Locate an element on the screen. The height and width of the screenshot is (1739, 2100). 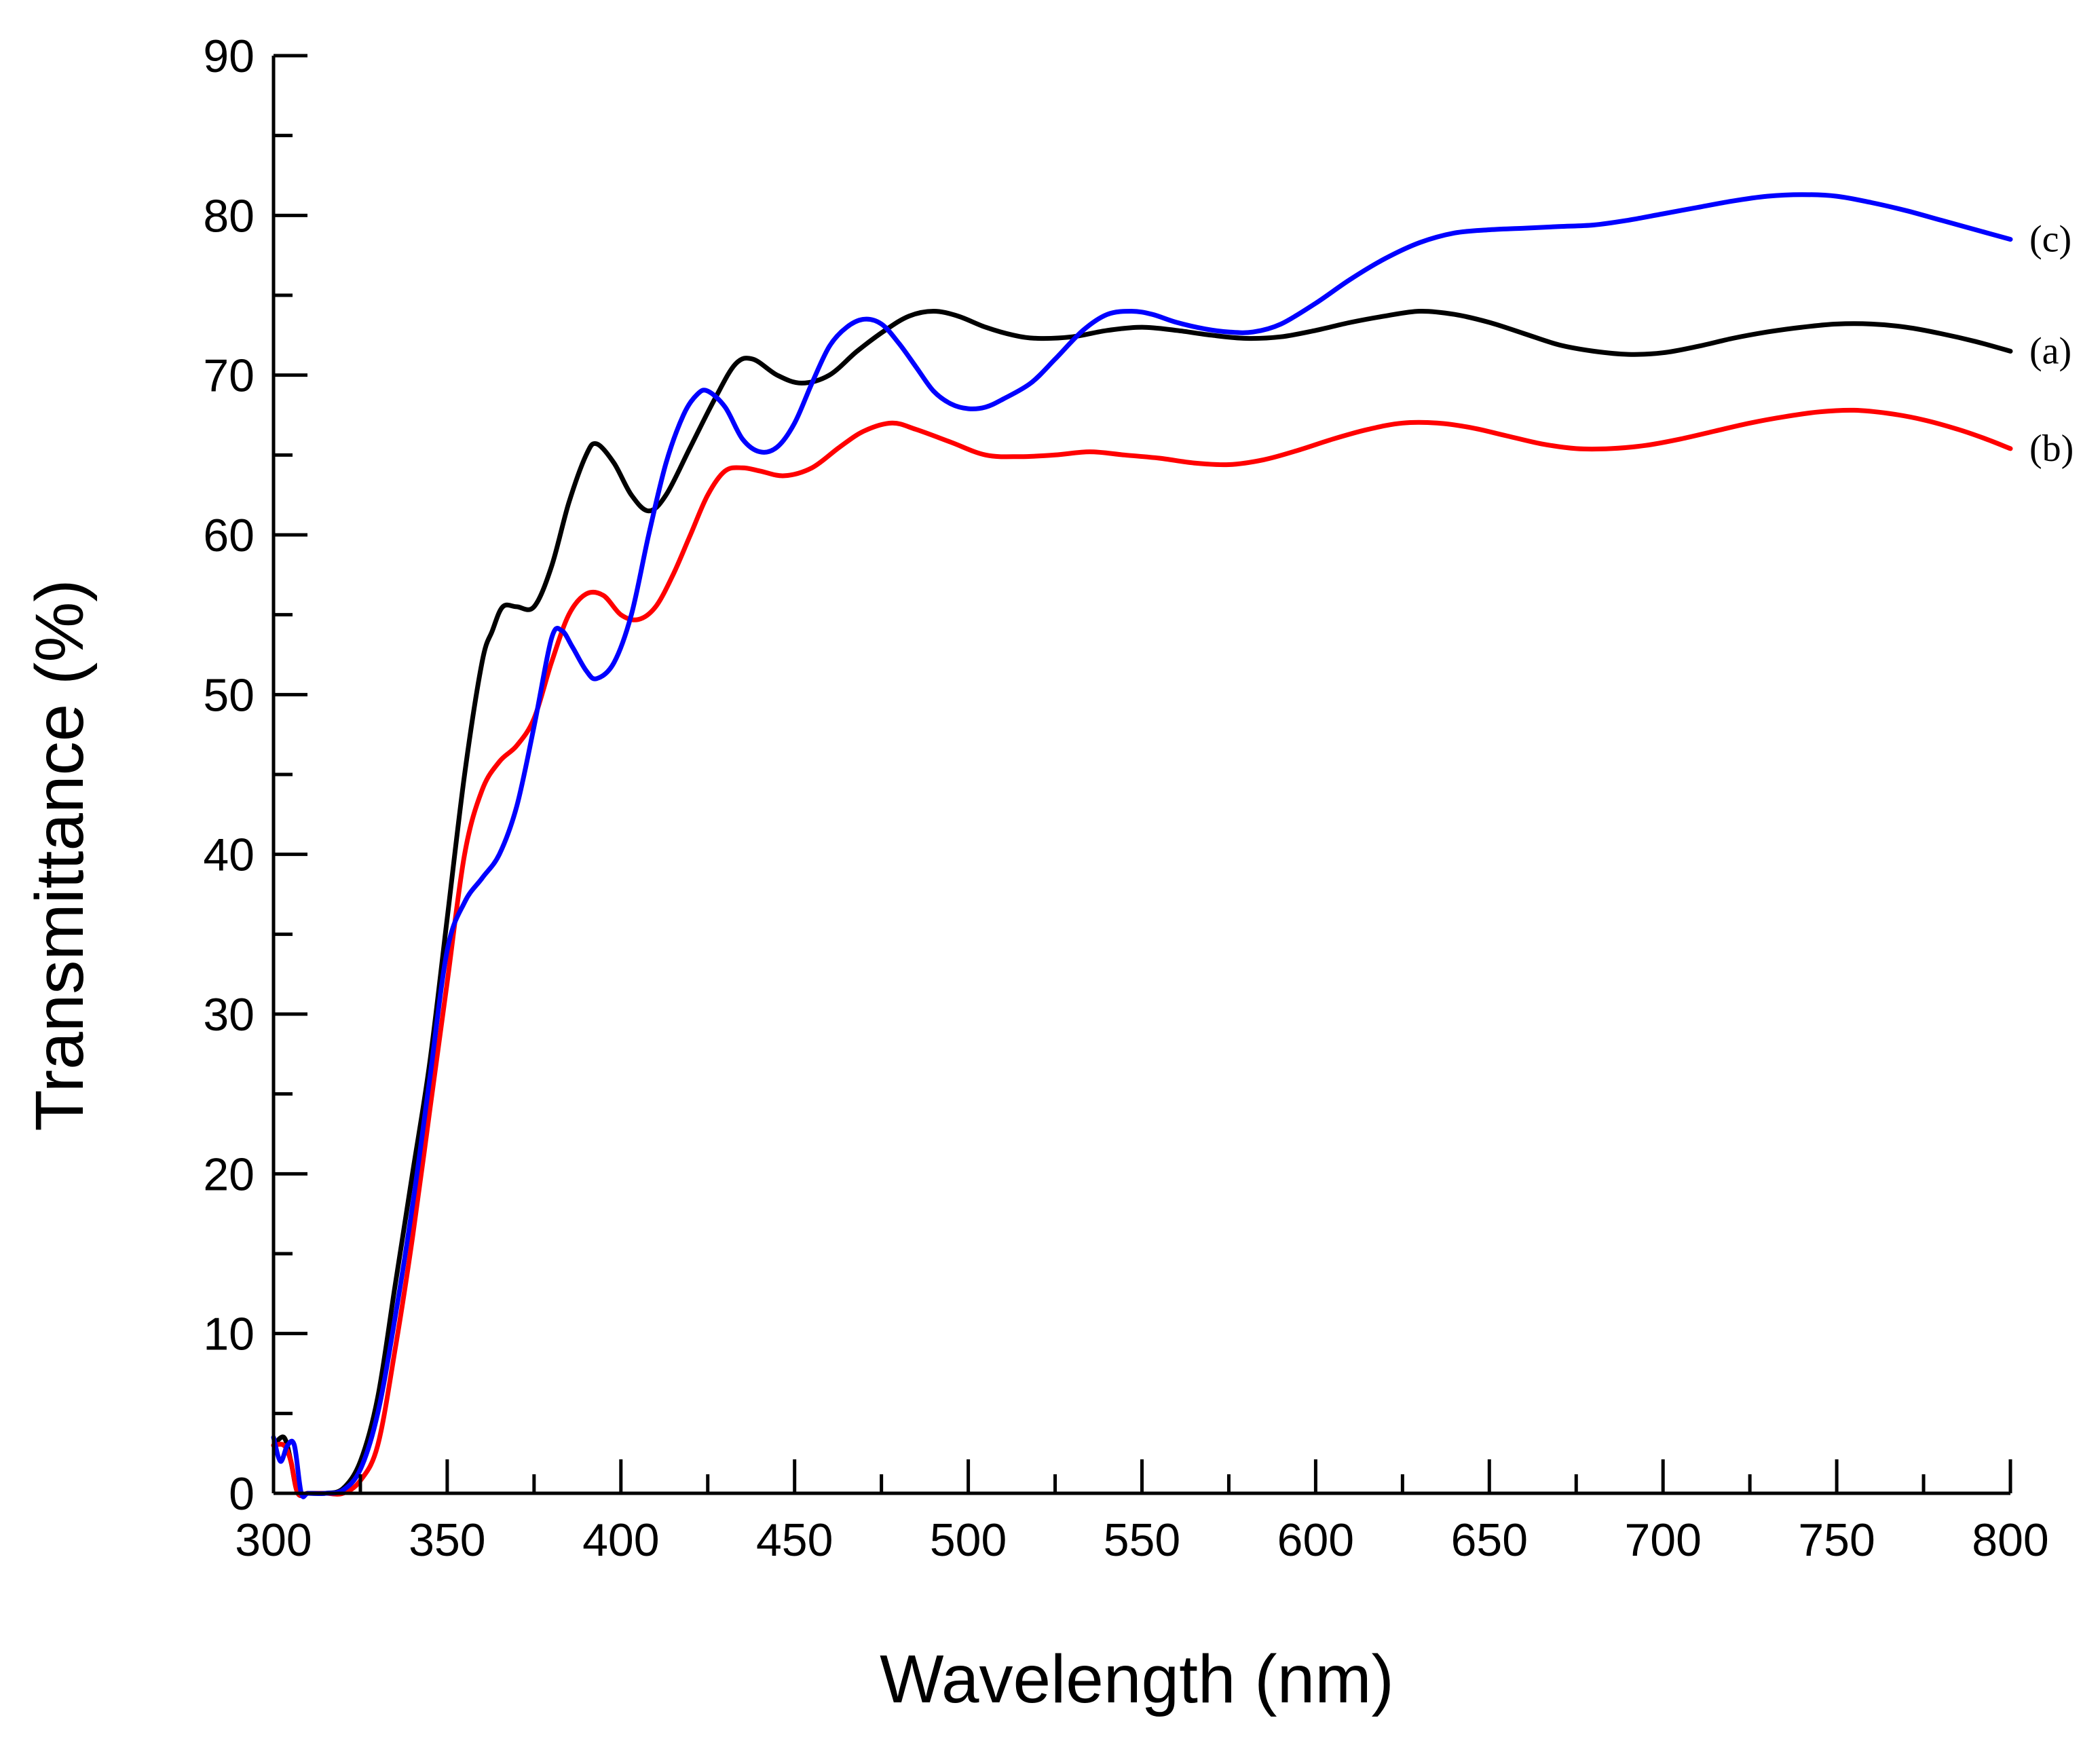
x-tick-label: 450 is located at coordinates (794, 1540).